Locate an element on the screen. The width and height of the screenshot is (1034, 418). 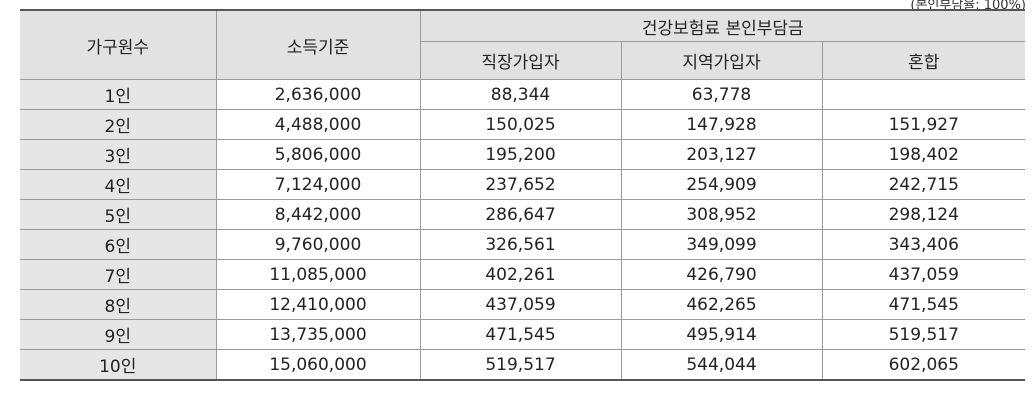
cell-income: 4,488,000 is located at coordinates (318, 124).